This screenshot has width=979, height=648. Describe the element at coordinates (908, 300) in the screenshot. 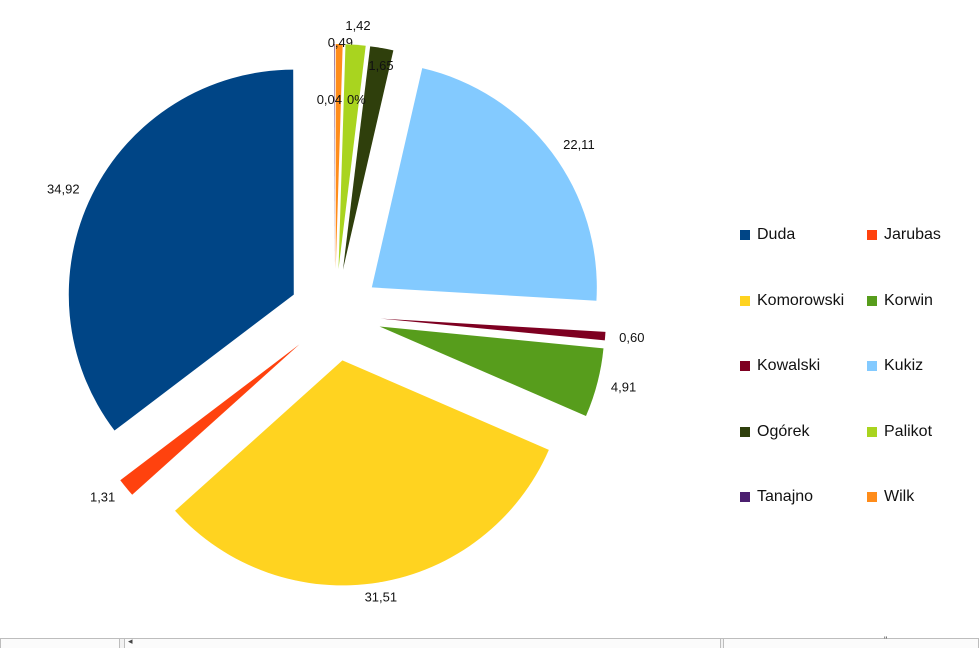

I see `legend-label: Korwin` at that location.